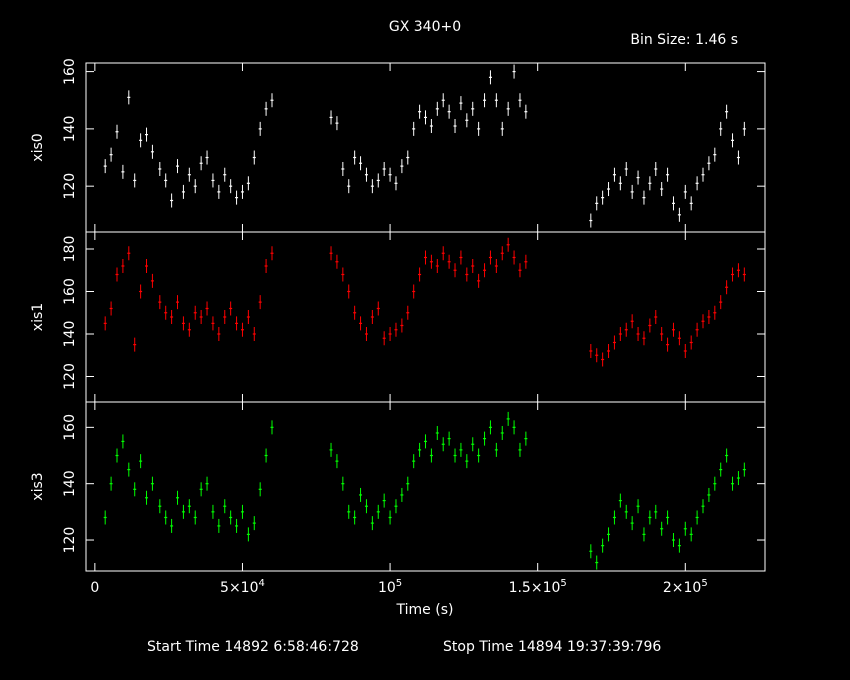 This screenshot has height=680, width=850. Describe the element at coordinates (424, 302) in the screenshot. I see `data-series-xis1` at that location.